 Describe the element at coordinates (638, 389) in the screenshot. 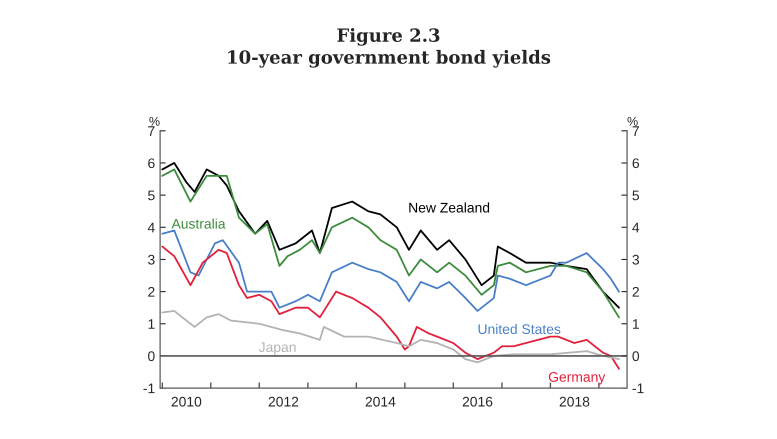

I see `y2-tick-label: -1` at that location.